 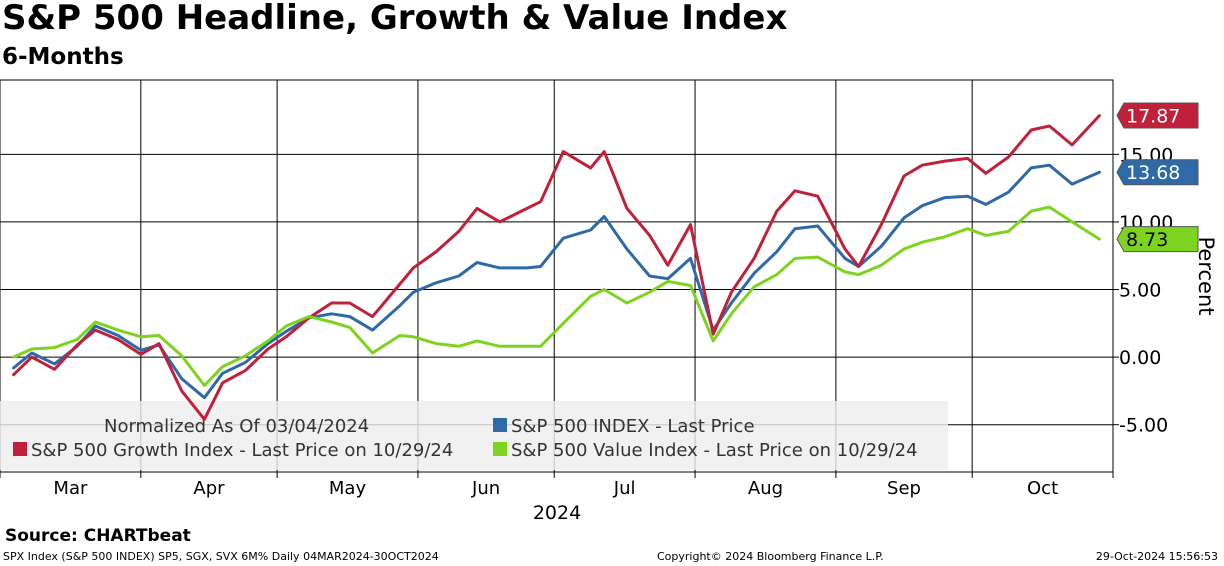 What do you see at coordinates (236, 426) in the screenshot?
I see `legend-note: Normalized As Of 03/04/2024` at bounding box center [236, 426].